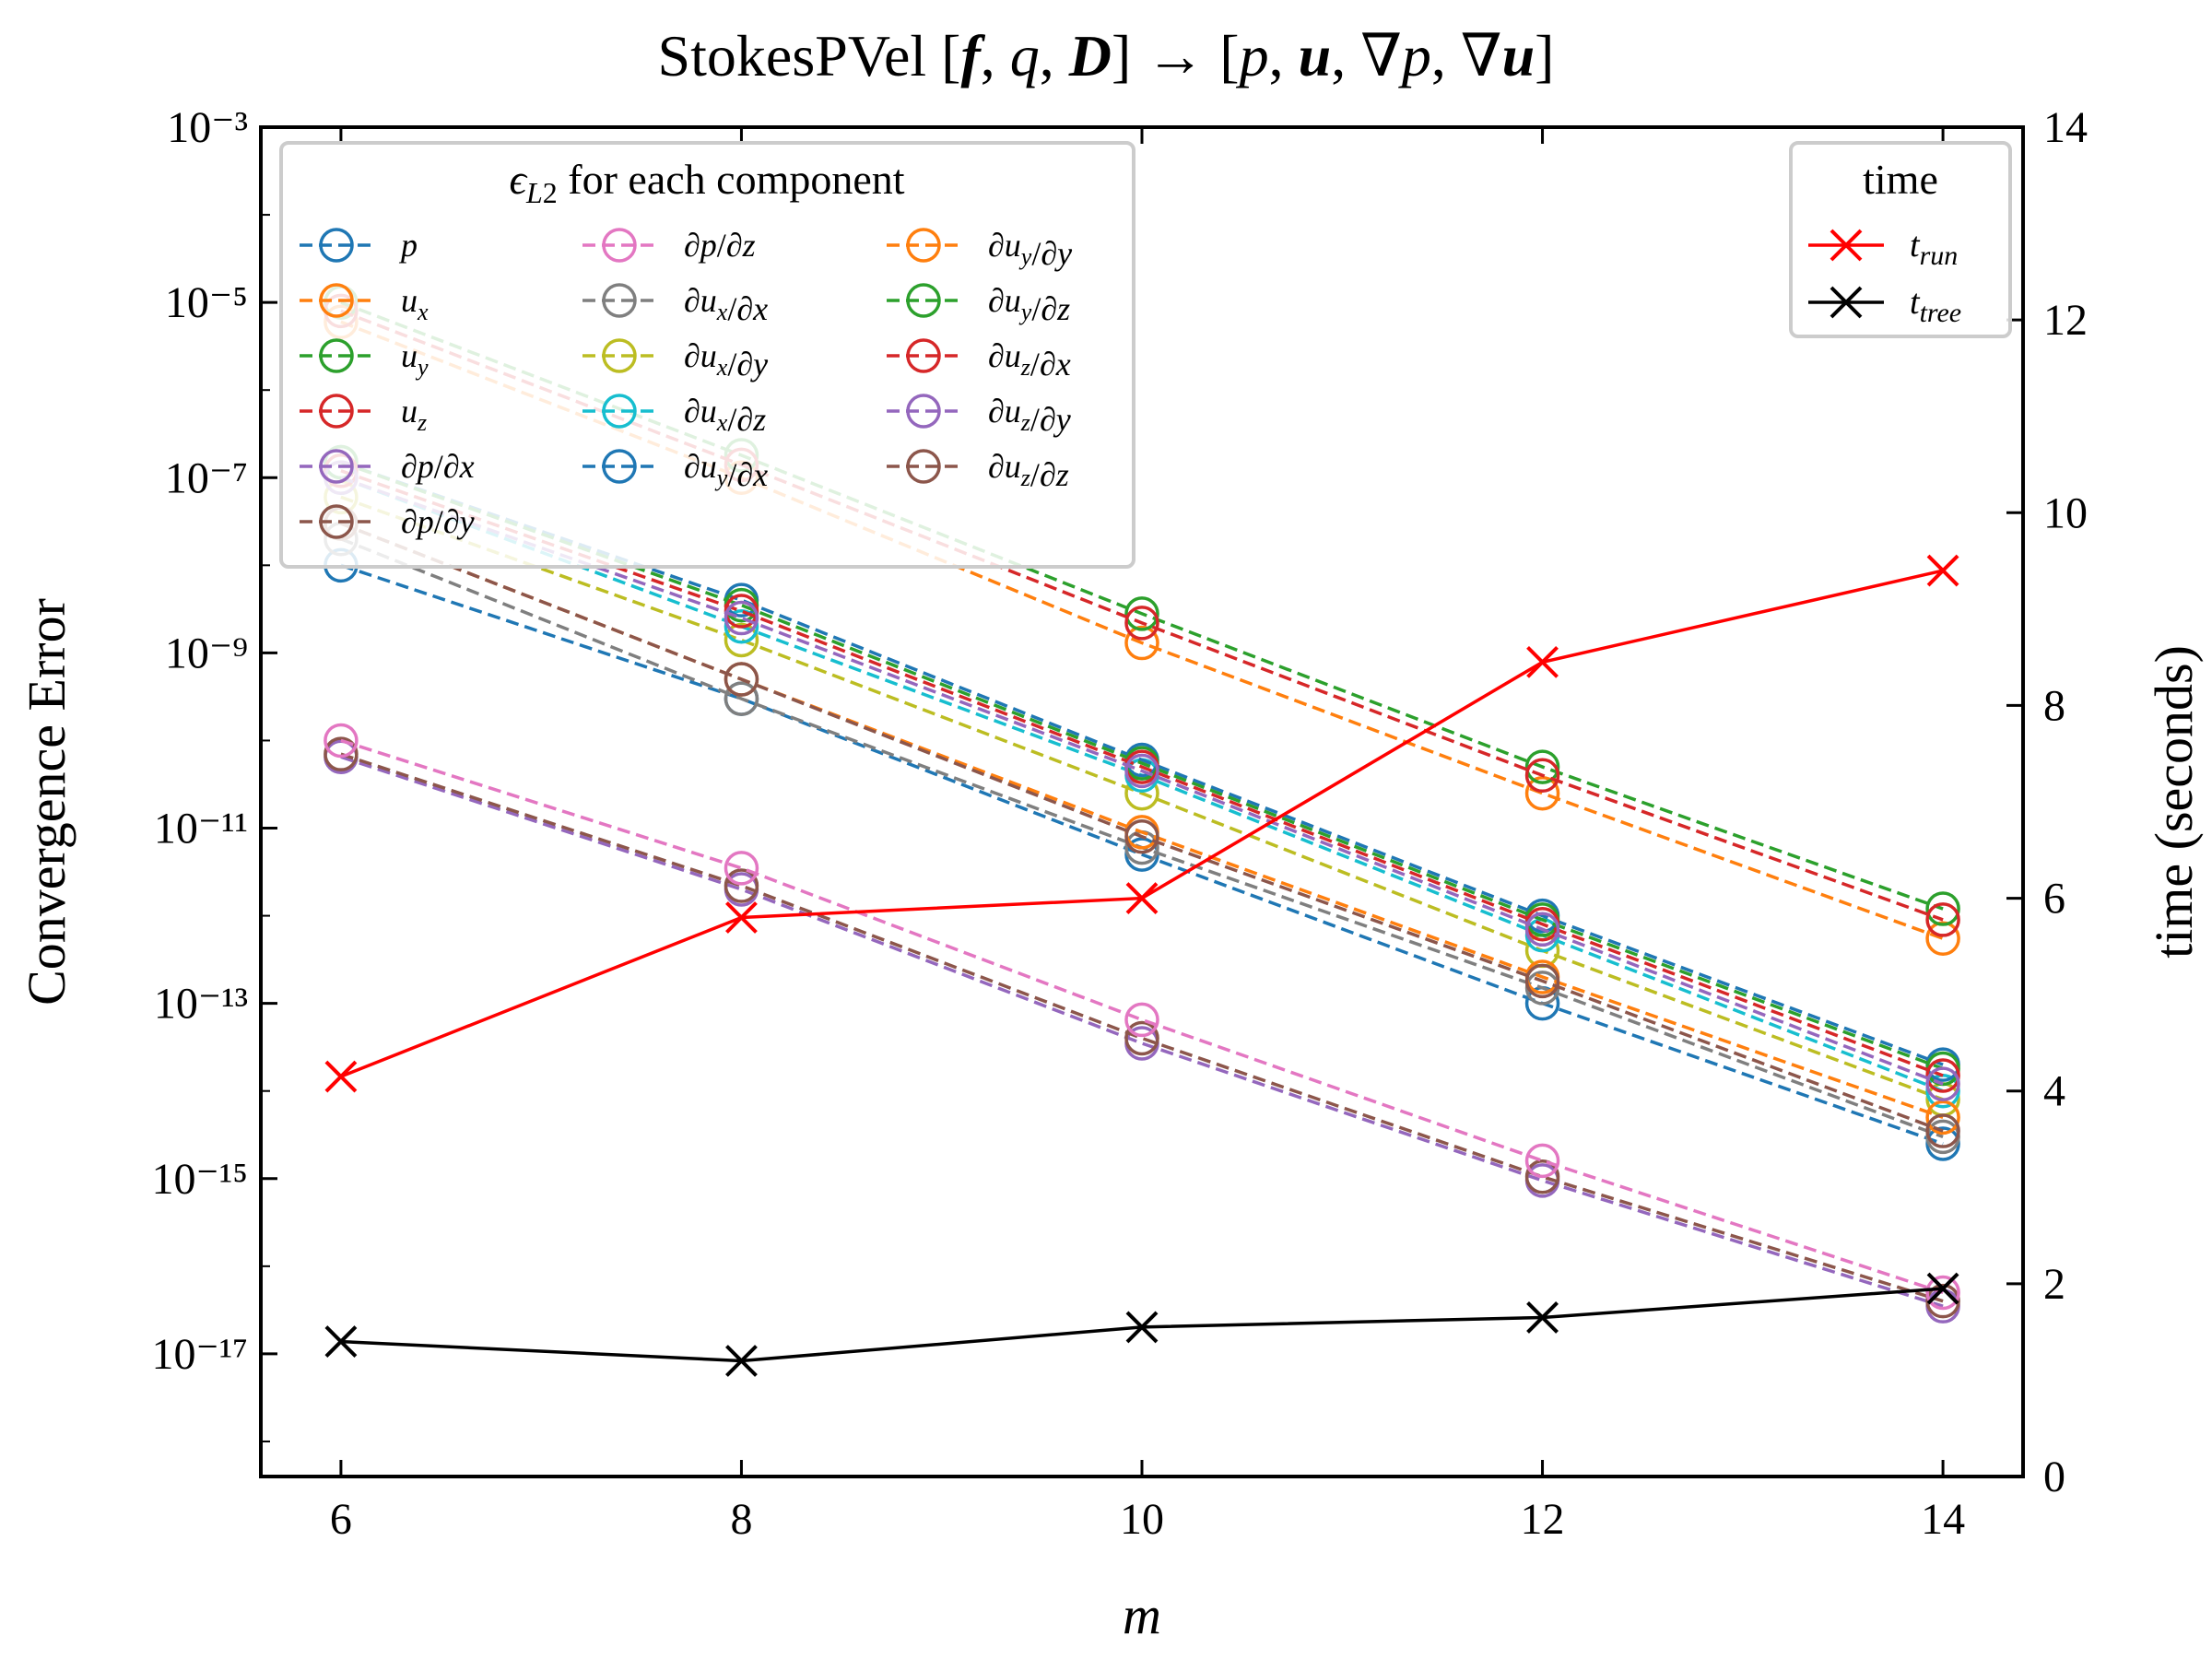 The image size is (2212, 1659). What do you see at coordinates (675, 470) in the screenshot?
I see `legend-entry: ∂uy/∂x` at bounding box center [675, 470].